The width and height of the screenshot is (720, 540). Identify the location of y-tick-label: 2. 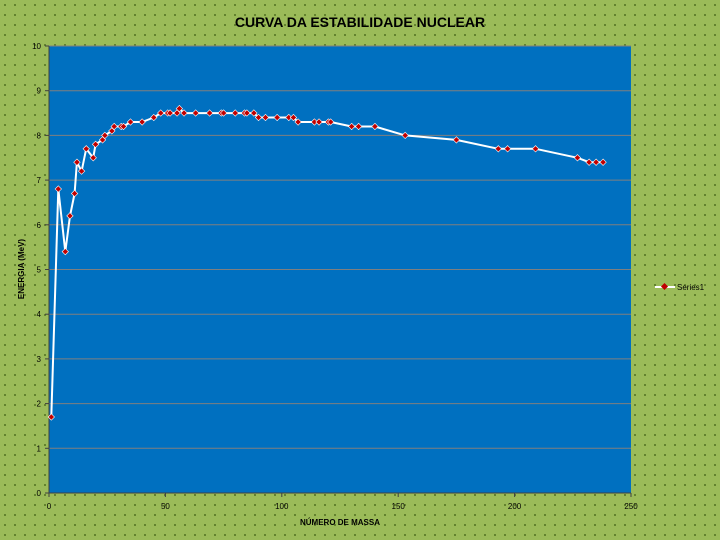
(39, 404).